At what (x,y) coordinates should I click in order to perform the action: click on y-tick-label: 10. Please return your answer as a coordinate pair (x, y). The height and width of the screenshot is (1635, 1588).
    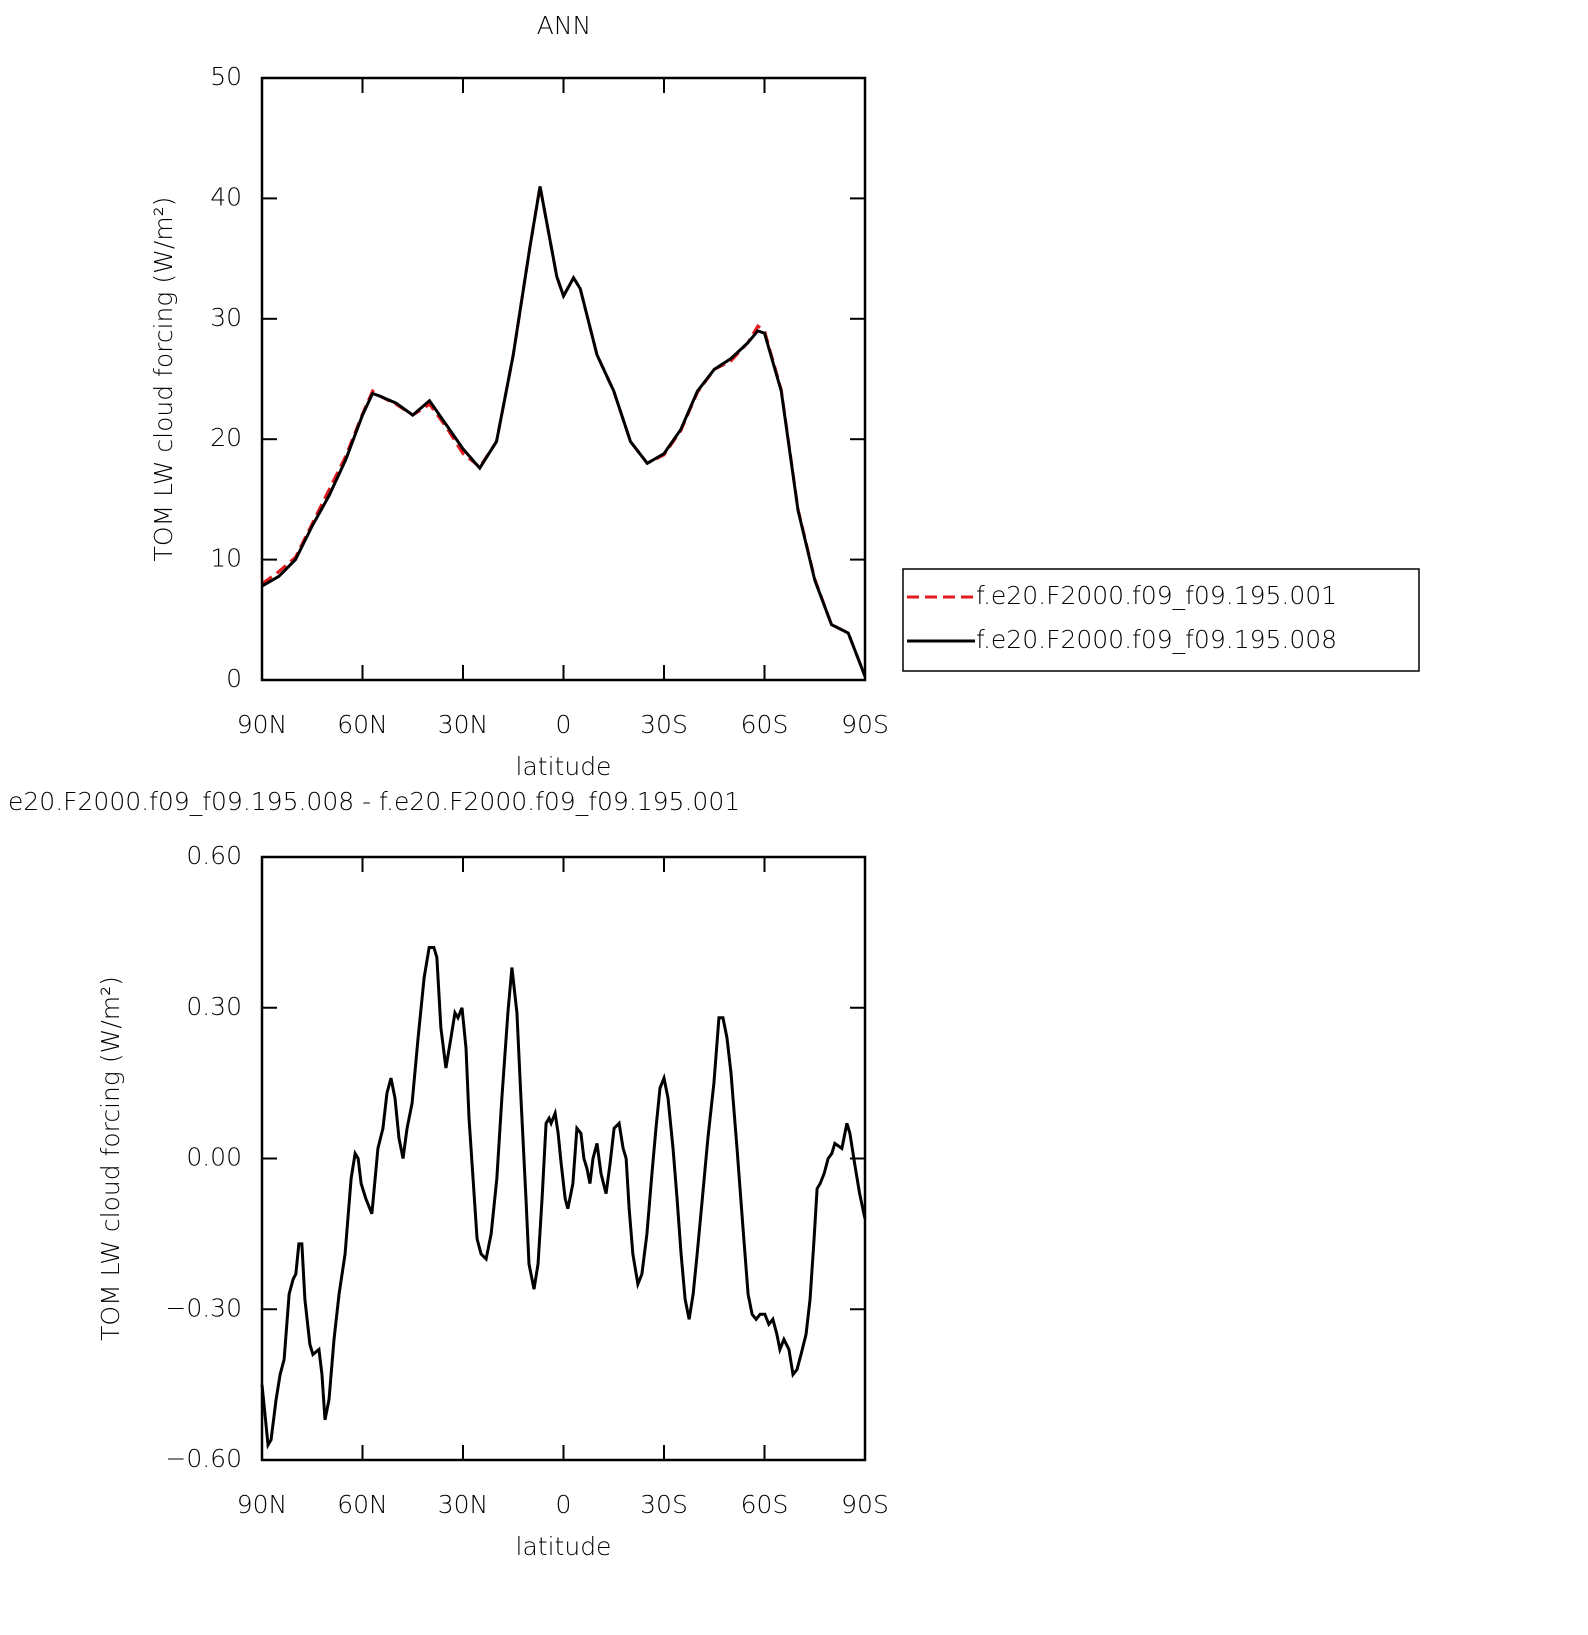
    Looking at the image, I should click on (226, 558).